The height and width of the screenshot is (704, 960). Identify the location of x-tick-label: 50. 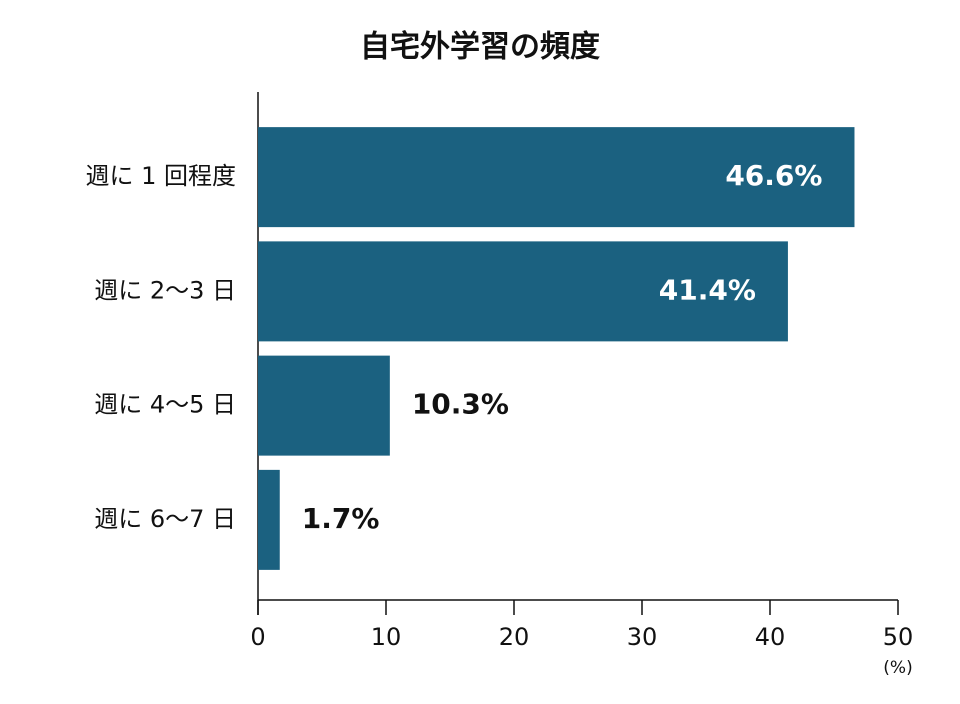
(898, 637).